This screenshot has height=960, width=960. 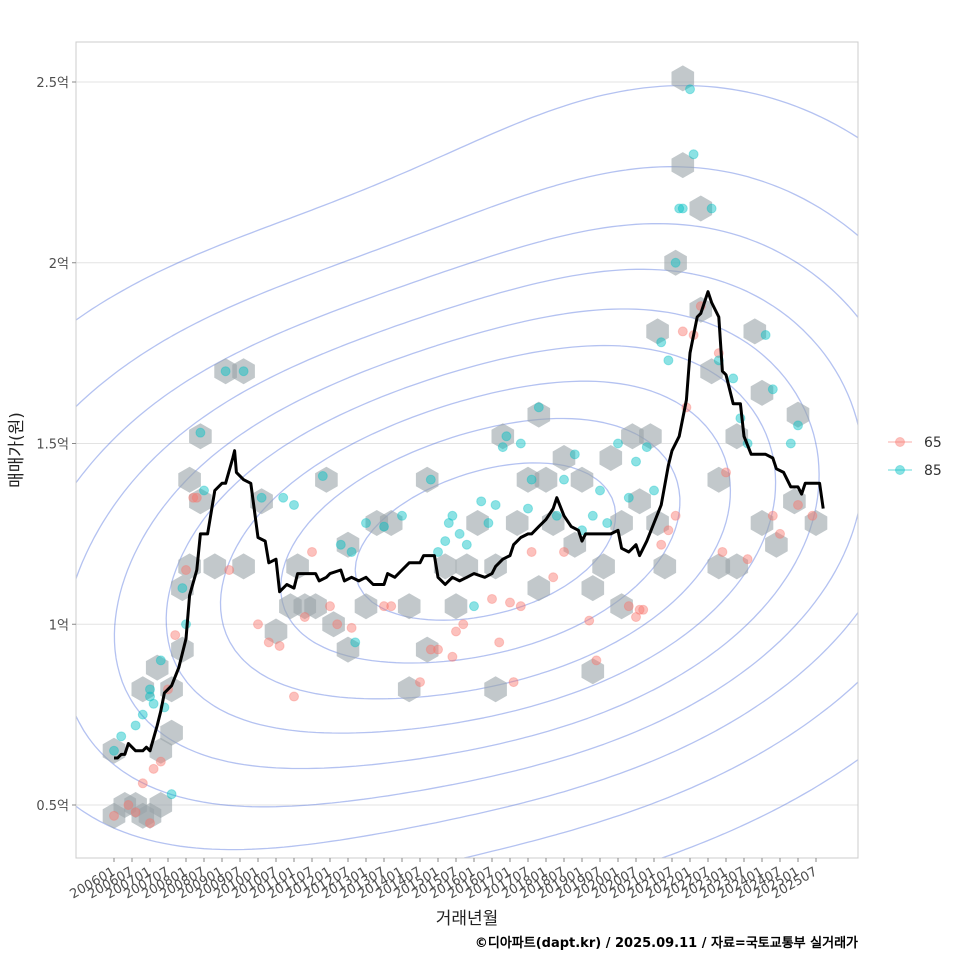 What do you see at coordinates (17, 450) in the screenshot?
I see `y-axis-title: 매매가(원)` at bounding box center [17, 450].